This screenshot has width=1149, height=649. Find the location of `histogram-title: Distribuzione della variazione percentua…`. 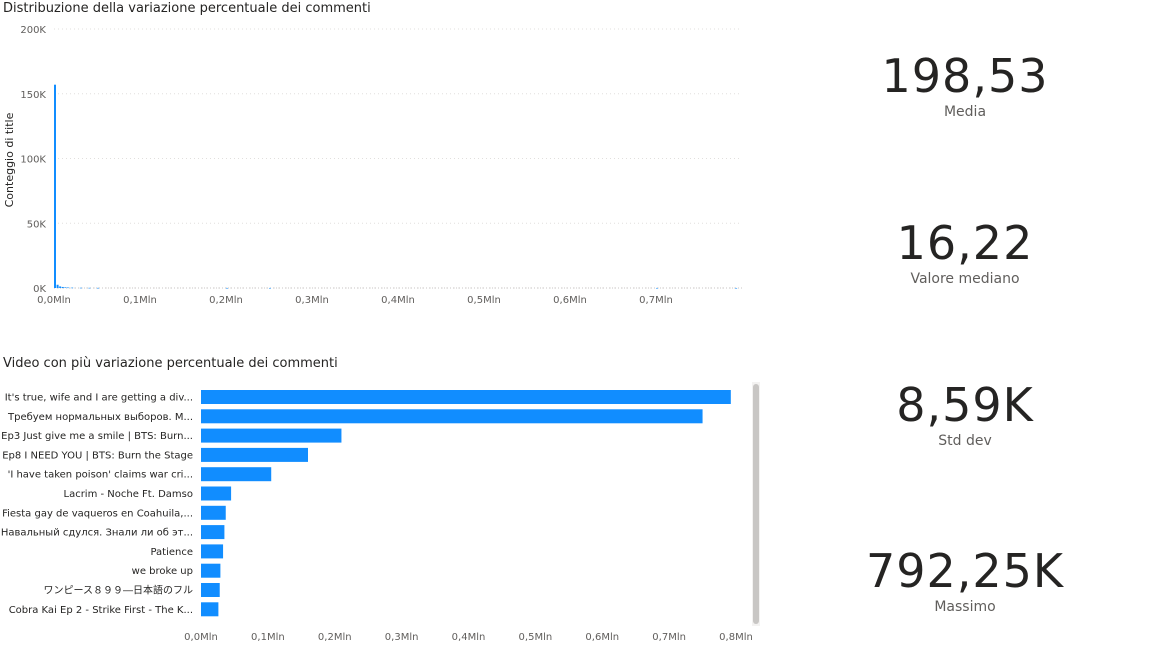

histogram-title: Distribuzione della variazione percentua… is located at coordinates (187, 8).